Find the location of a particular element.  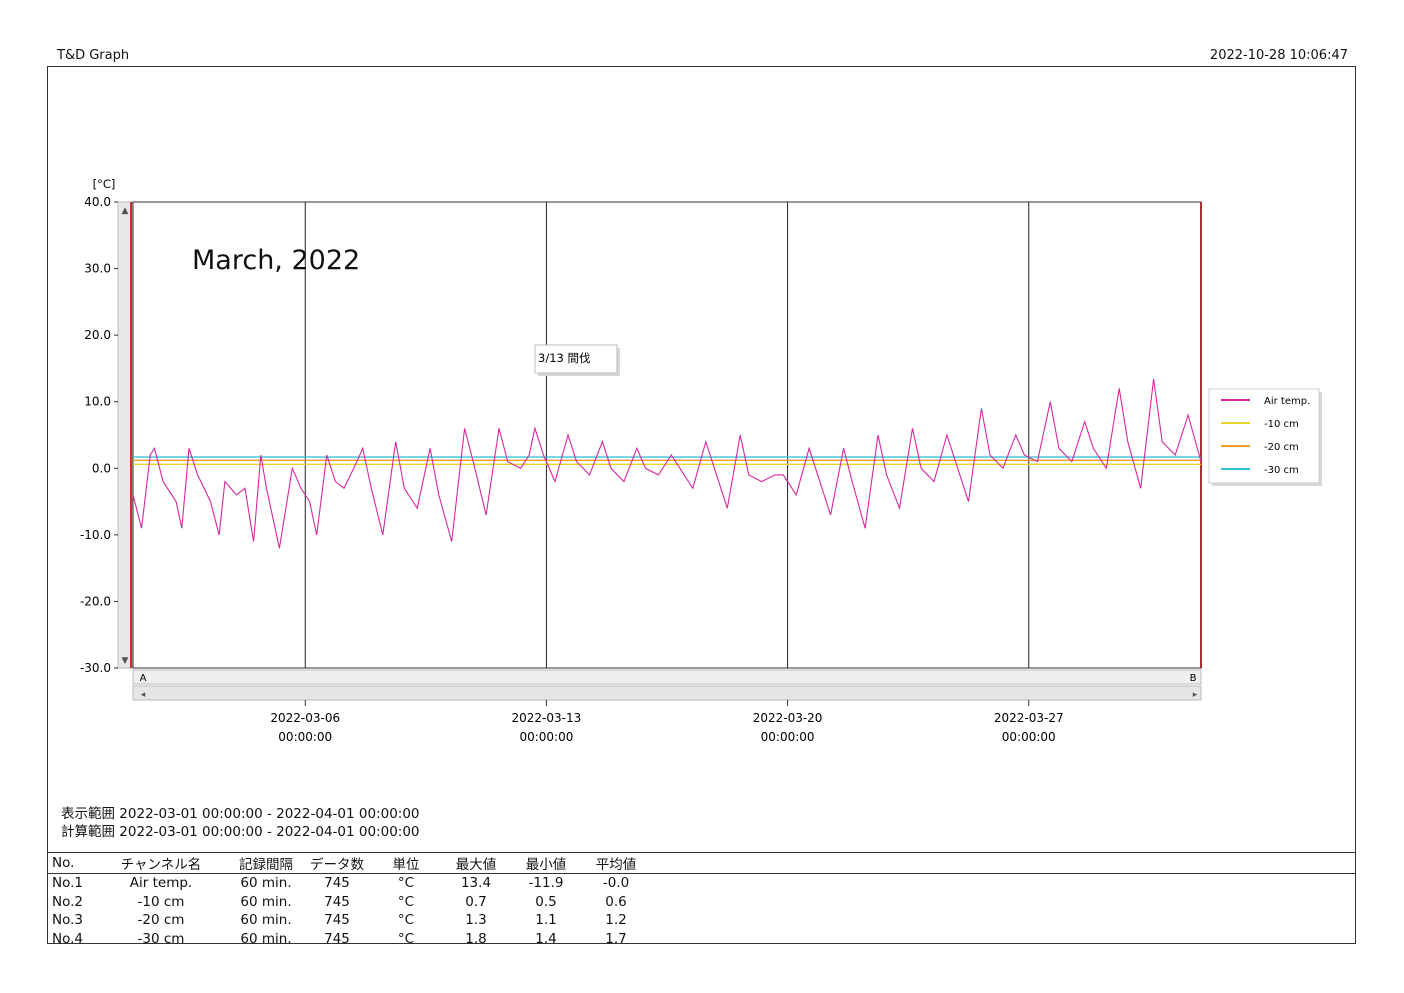

table-cell: No.2 is located at coordinates (68, 901).